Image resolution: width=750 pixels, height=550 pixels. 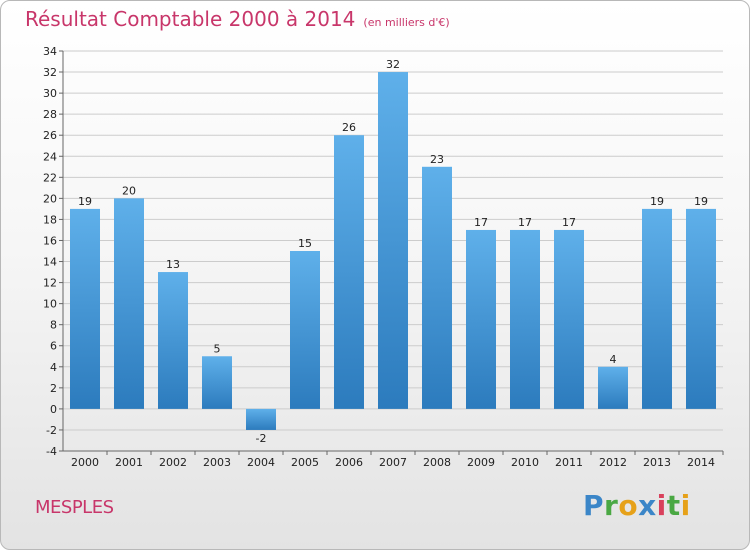 I want to click on y-tick-label: 6, so click(x=53, y=346).